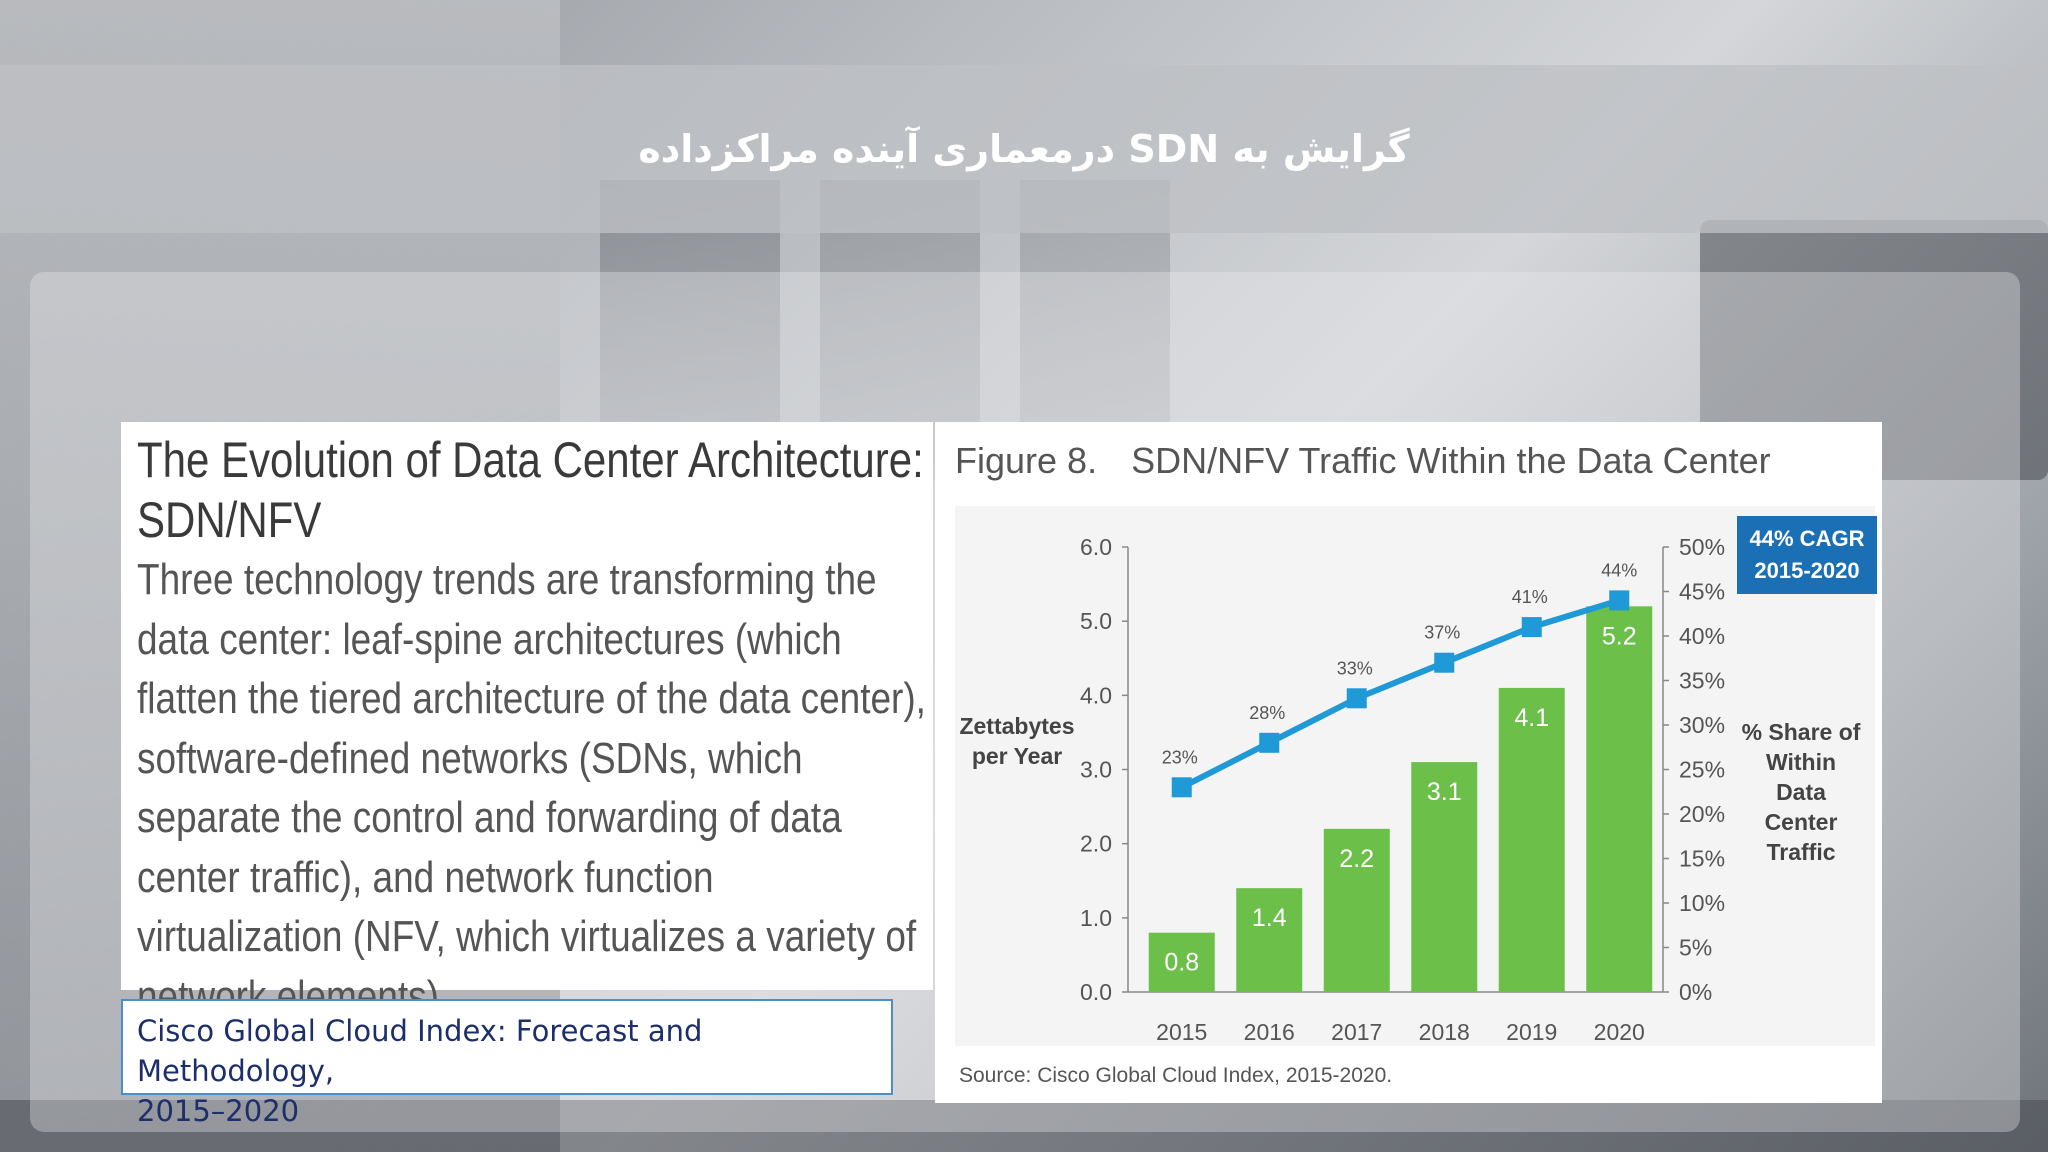 The height and width of the screenshot is (1152, 2048). Describe the element at coordinates (1444, 877) in the screenshot. I see `bar-2018` at that location.